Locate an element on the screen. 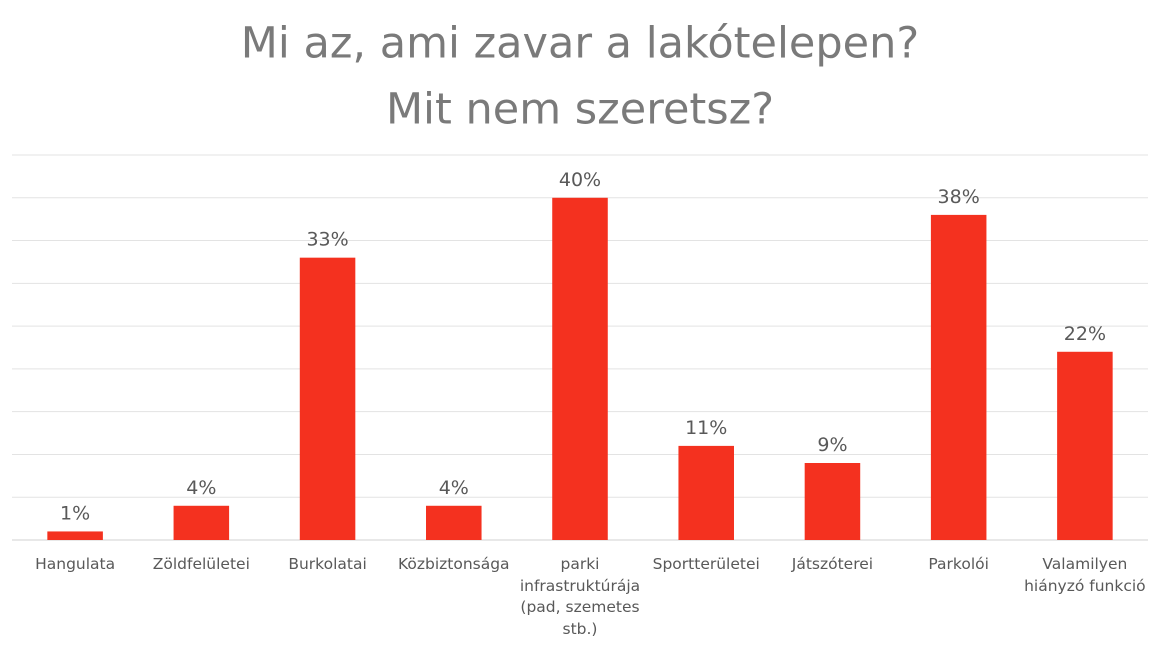 The image size is (1160, 653). x-tick-label: Burkolatai is located at coordinates (327, 564).